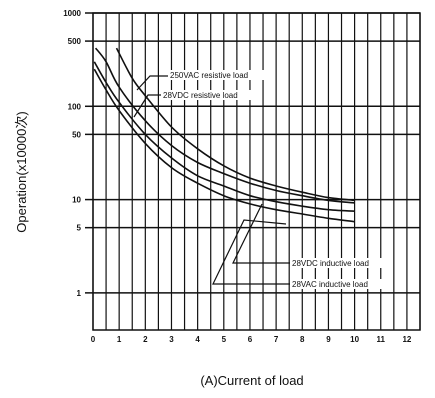  Describe the element at coordinates (93, 339) in the screenshot. I see `x-tick-label: 0` at that location.